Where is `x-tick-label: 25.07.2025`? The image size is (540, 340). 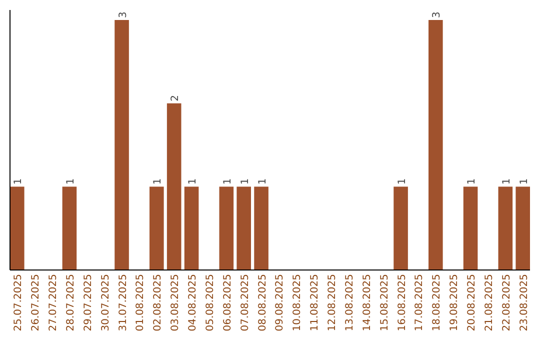 x-tick-label: 25.07.2025 is located at coordinates (18, 303).